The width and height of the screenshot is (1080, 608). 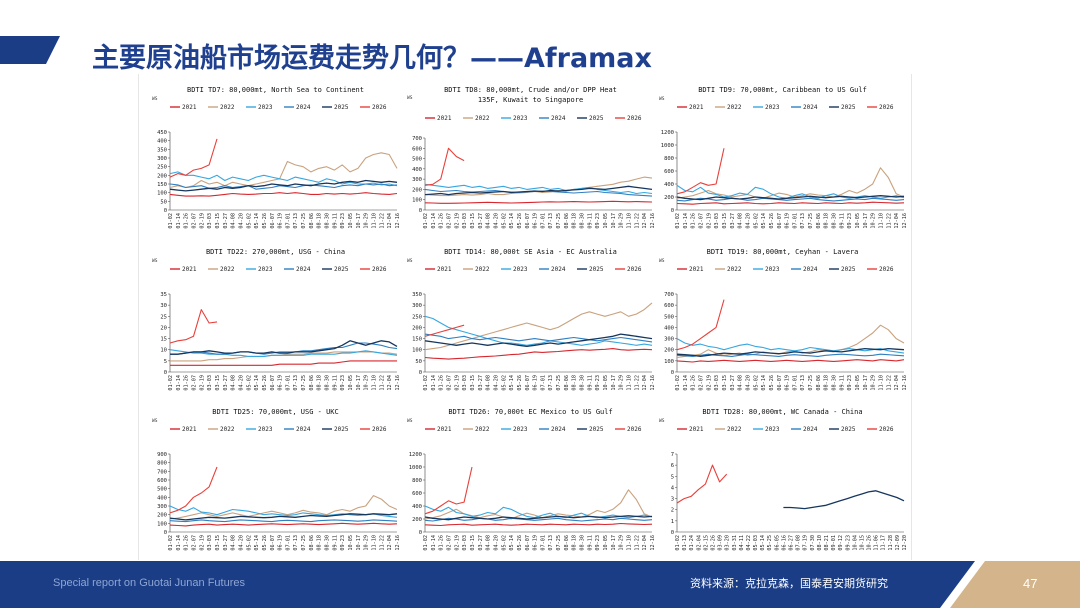 I want to click on y-tick-label: 250, so click(x=162, y=168).